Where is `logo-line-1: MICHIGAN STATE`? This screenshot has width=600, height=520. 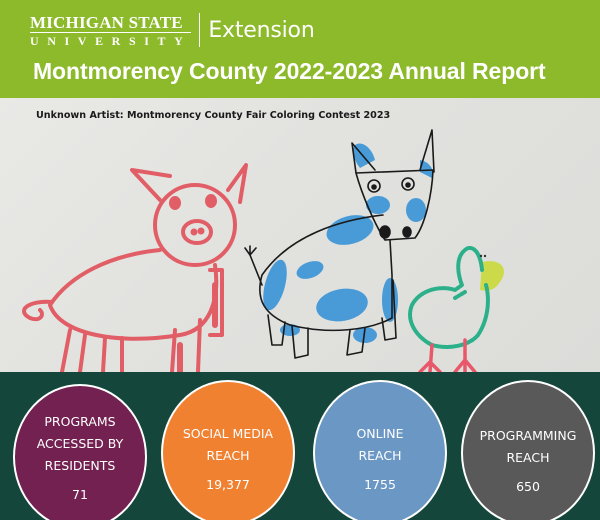 logo-line-1: MICHIGAN STATE is located at coordinates (111, 23).